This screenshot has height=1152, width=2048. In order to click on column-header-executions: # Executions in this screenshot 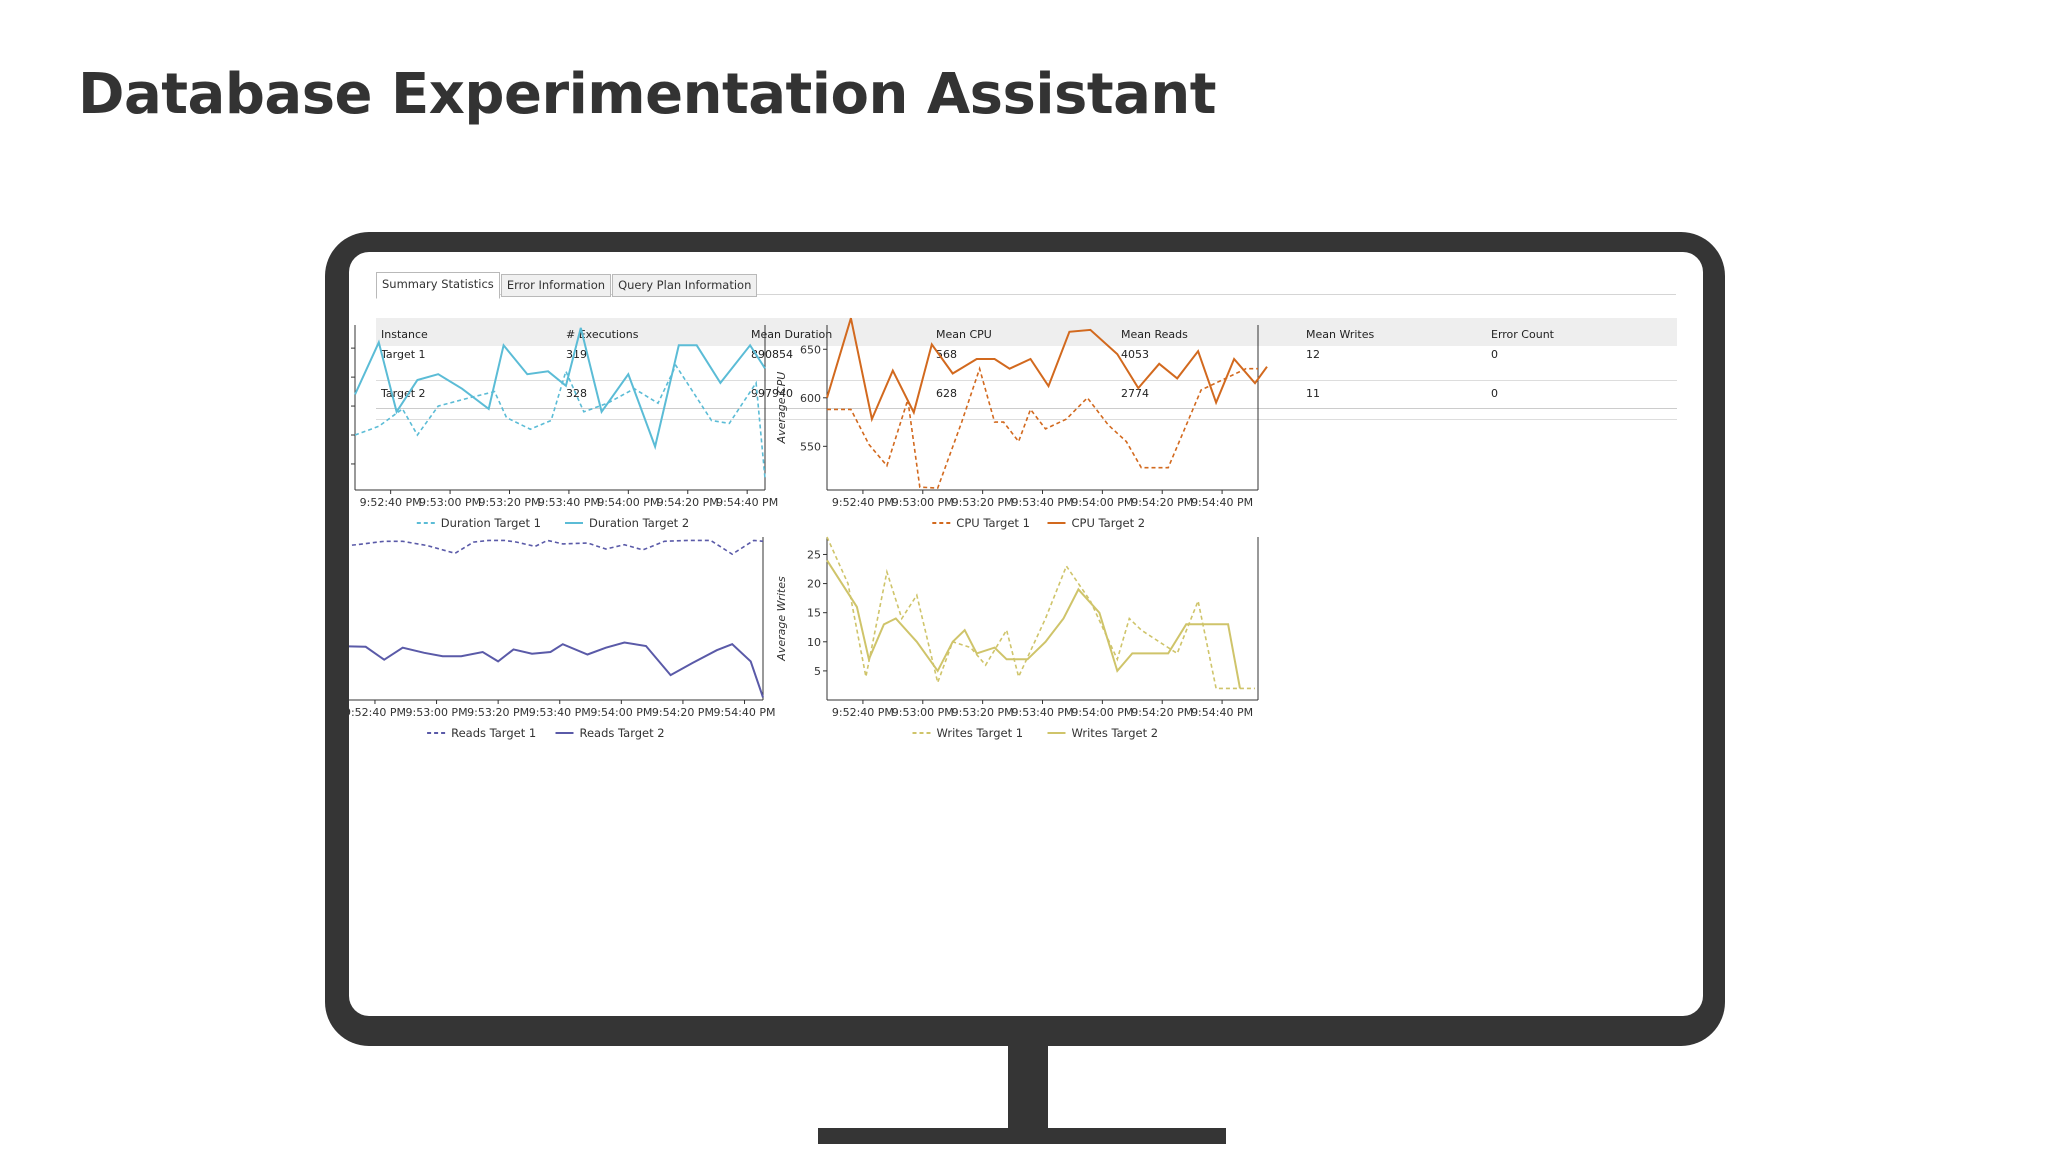, I will do `click(653, 332)`.